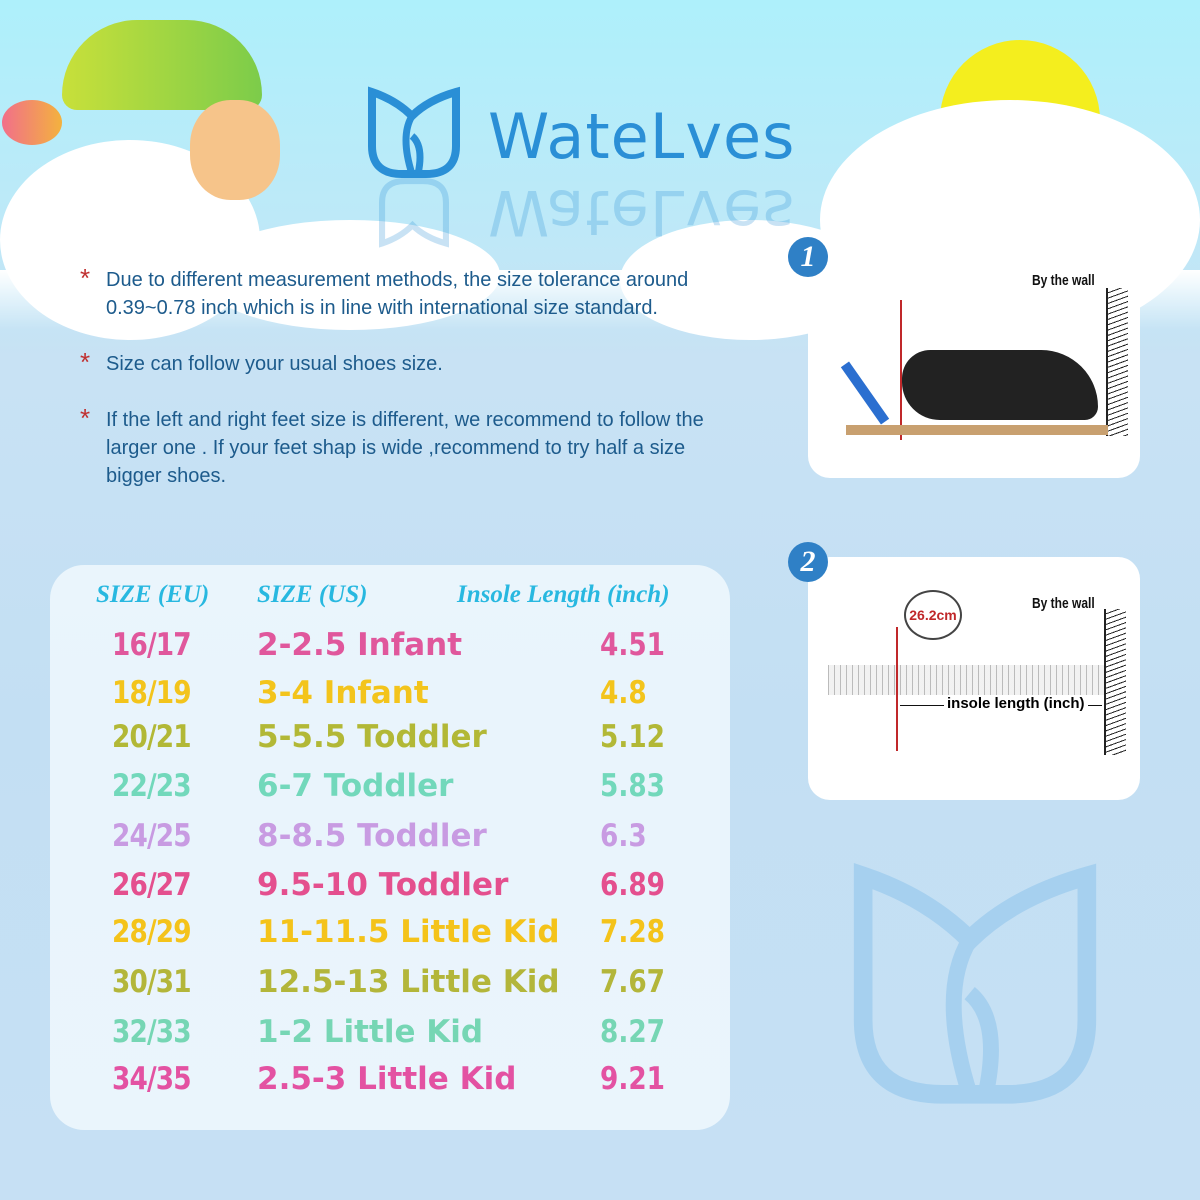 The width and height of the screenshot is (1200, 1200). Describe the element at coordinates (343, 693) in the screenshot. I see `cell-us: 3-4 Infant` at that location.